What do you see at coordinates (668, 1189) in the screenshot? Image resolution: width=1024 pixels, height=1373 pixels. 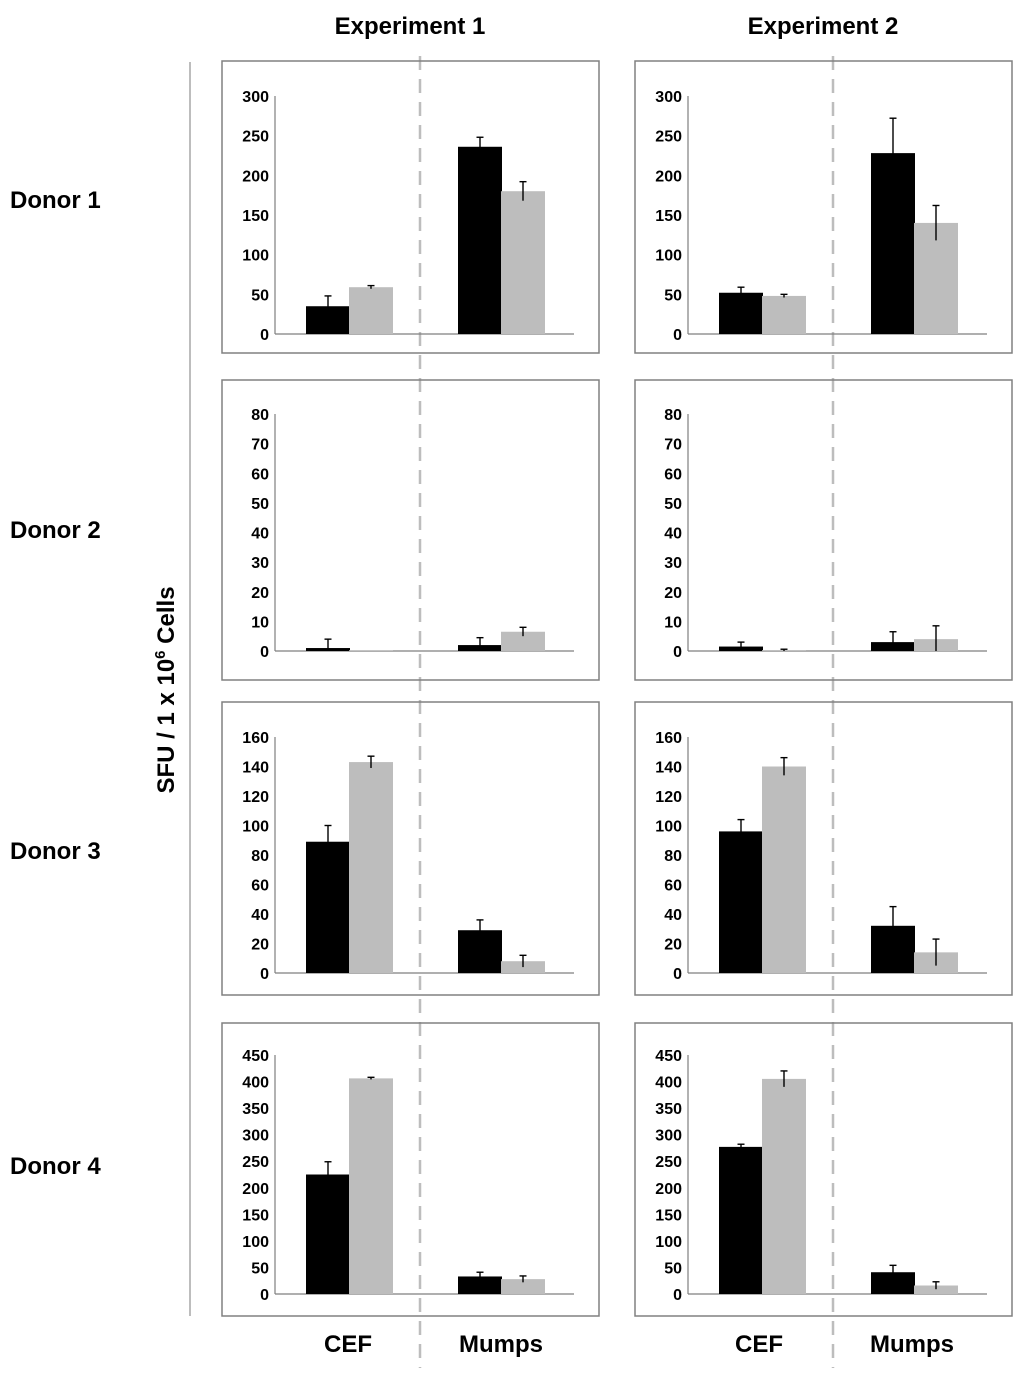 I see `y-tick-label-donor-4-experiment-2-200: 200` at bounding box center [668, 1189].